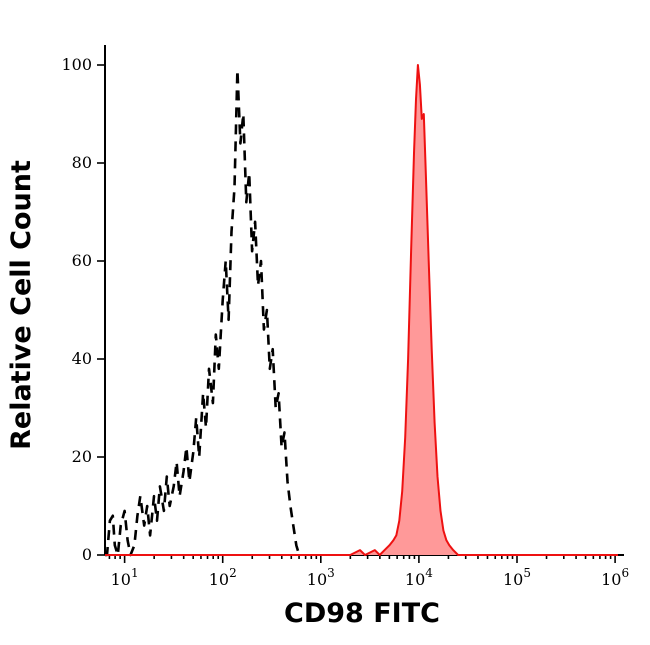  Describe the element at coordinates (125, 577) in the screenshot. I see `x-tick-label: 10¹` at that location.